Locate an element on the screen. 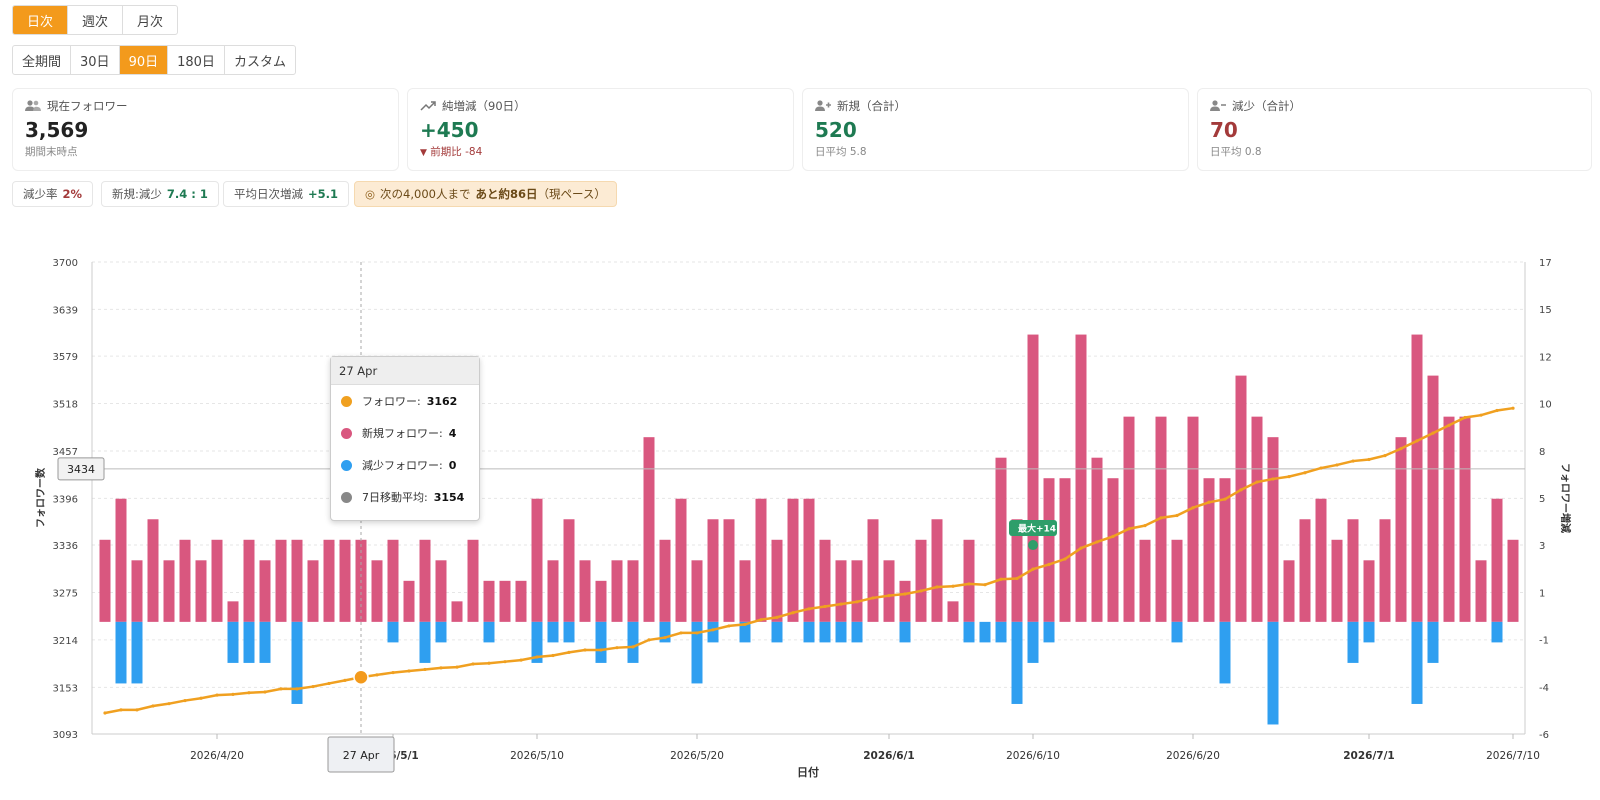  x-axis-title: 日付 is located at coordinates (808, 772).